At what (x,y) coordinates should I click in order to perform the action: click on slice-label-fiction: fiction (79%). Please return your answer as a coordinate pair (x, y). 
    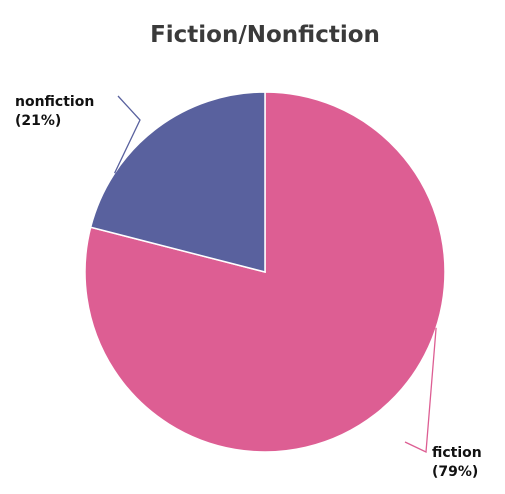
    Looking at the image, I should click on (457, 462).